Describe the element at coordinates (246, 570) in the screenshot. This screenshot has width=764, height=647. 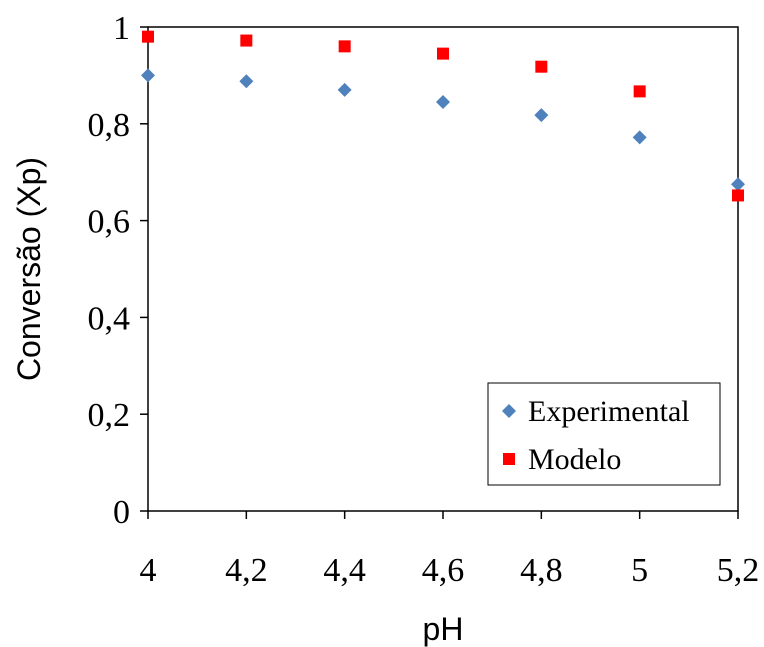
I see `x-tick-label: 4,2` at that location.